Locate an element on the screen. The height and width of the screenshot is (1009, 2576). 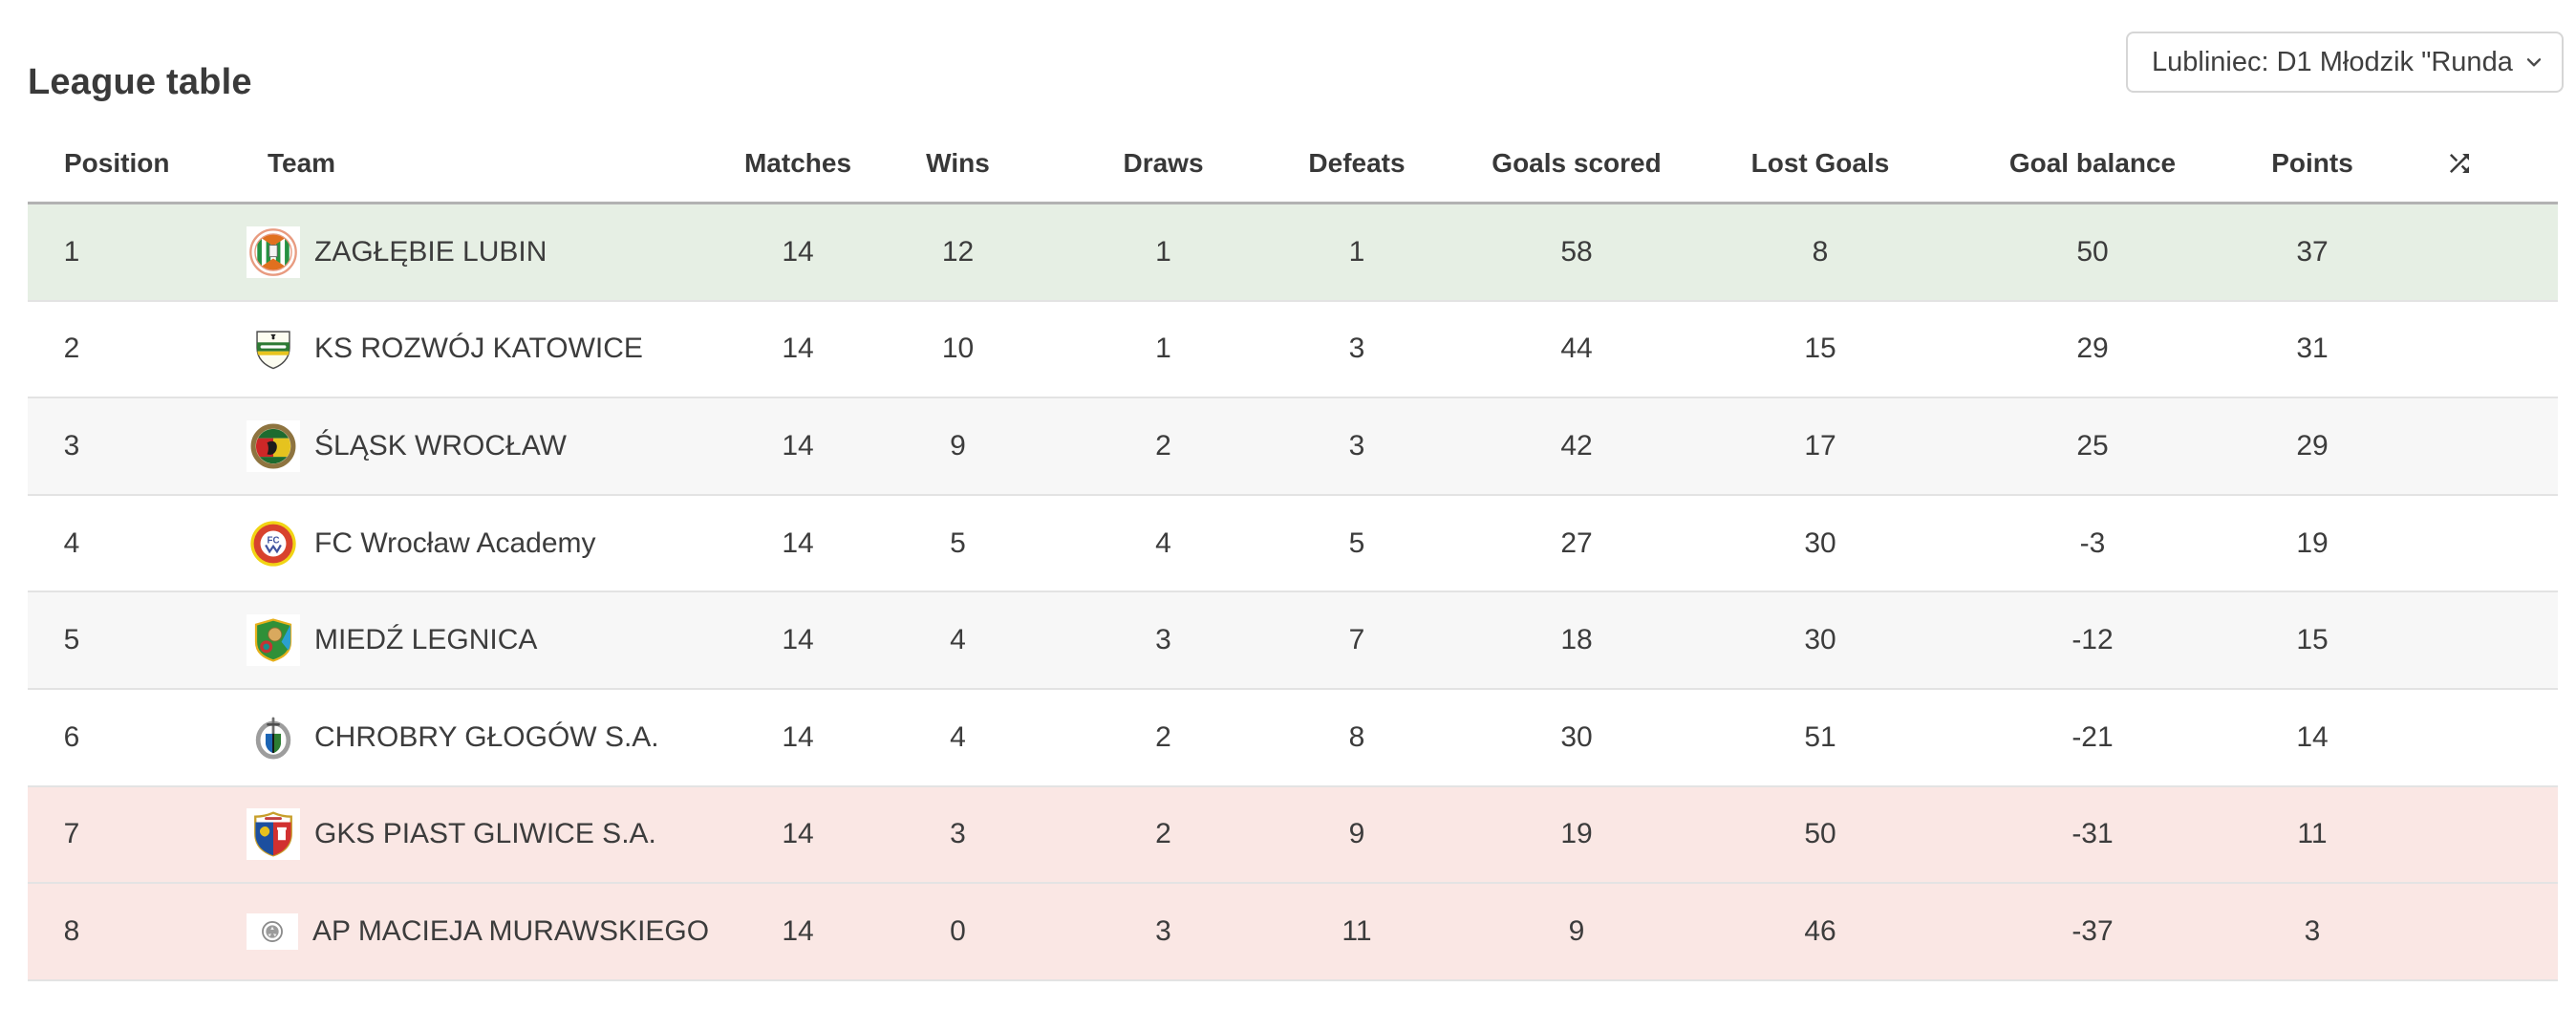
slask-wroclaw-badge-icon is located at coordinates (273, 445).